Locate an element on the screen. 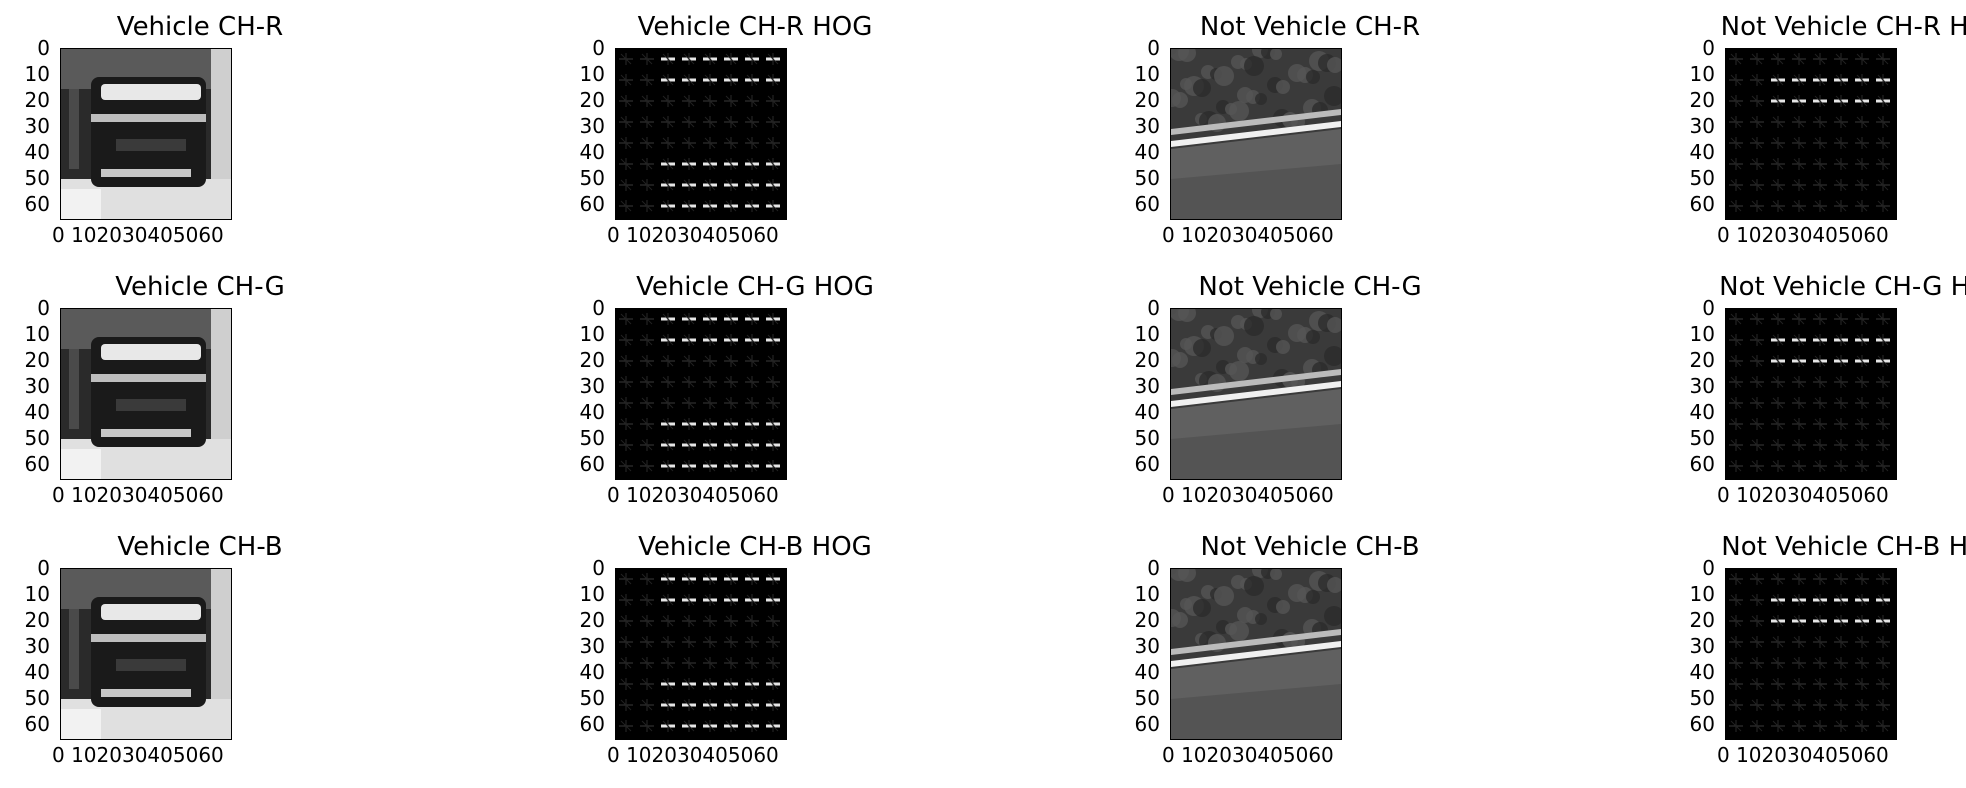  subplot-title: Not Vehicle CH-B HOG is located at coordinates (1843, 547).